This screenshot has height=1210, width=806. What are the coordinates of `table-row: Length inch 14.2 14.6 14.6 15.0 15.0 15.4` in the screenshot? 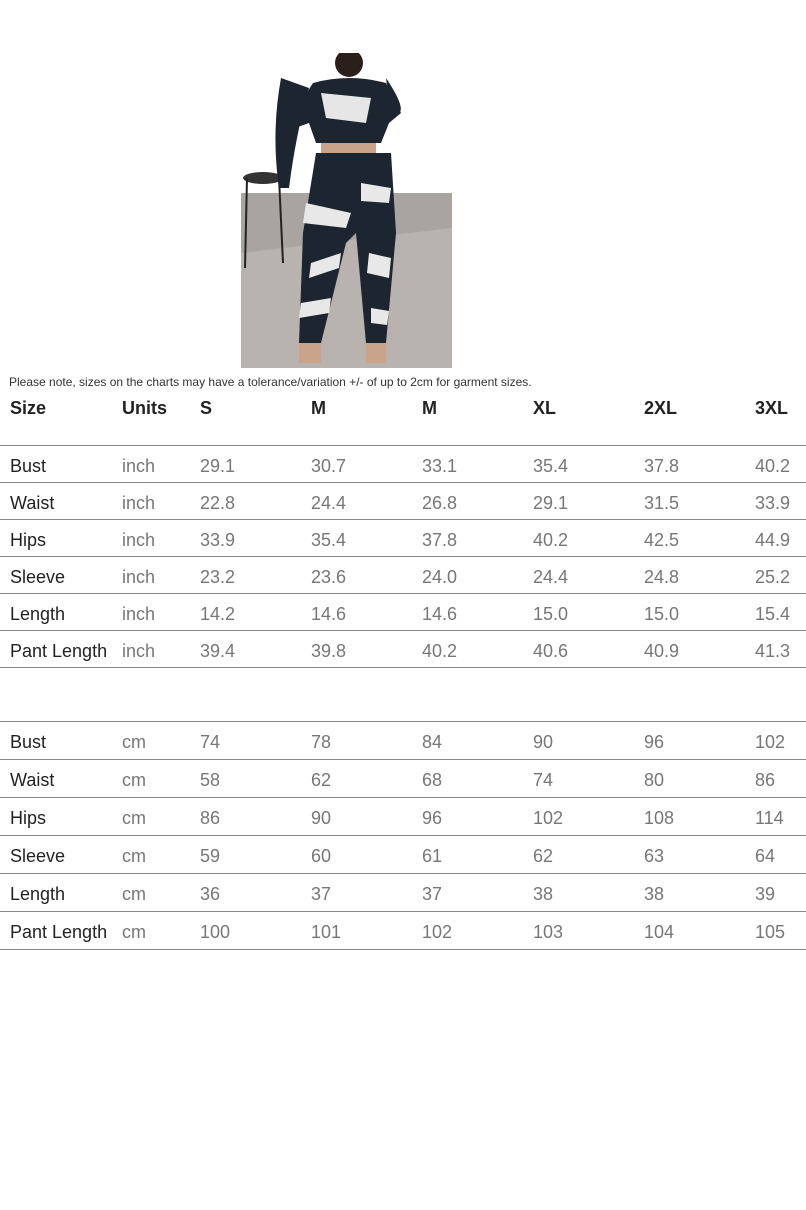 It's located at (403, 612).